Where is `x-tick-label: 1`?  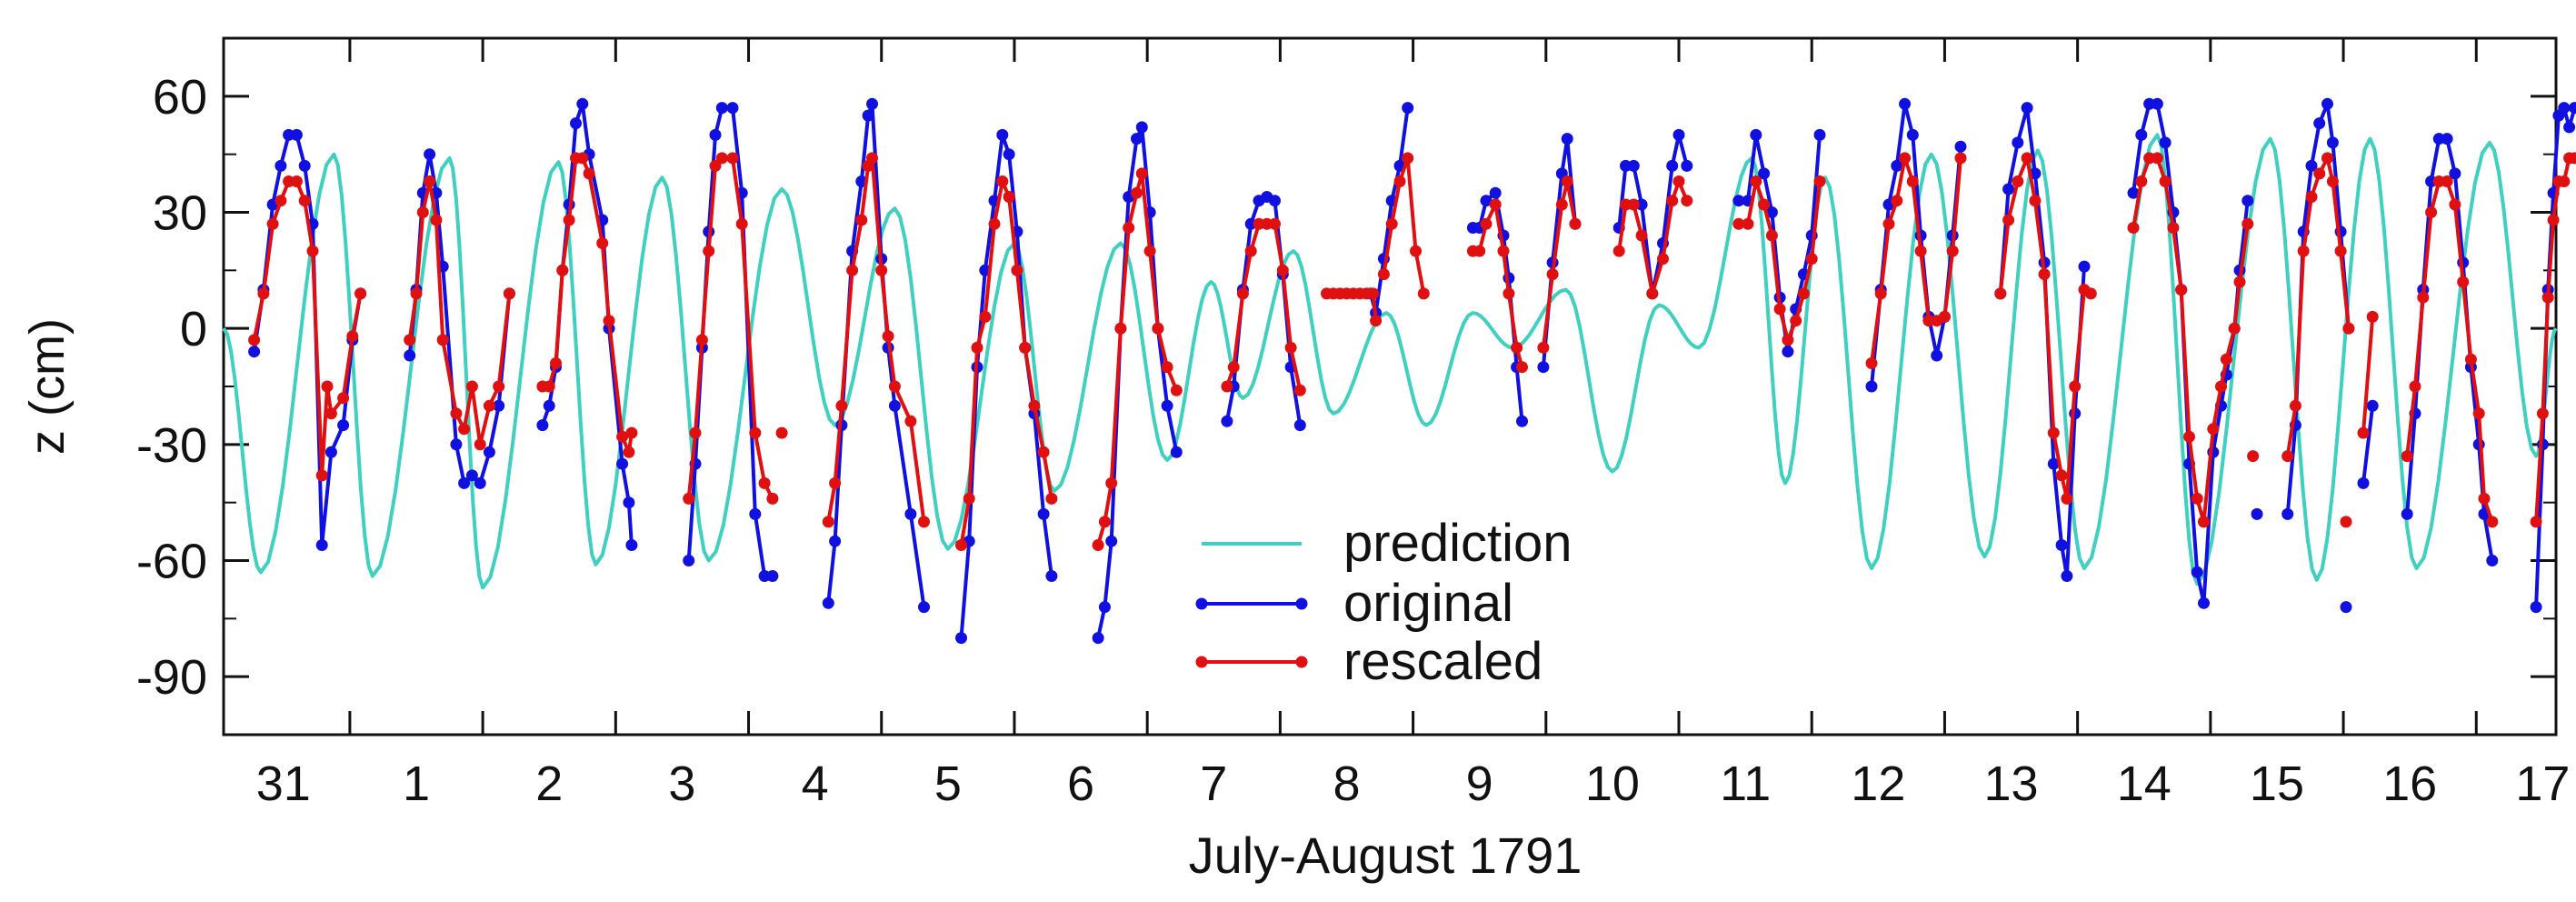 x-tick-label: 1 is located at coordinates (416, 784).